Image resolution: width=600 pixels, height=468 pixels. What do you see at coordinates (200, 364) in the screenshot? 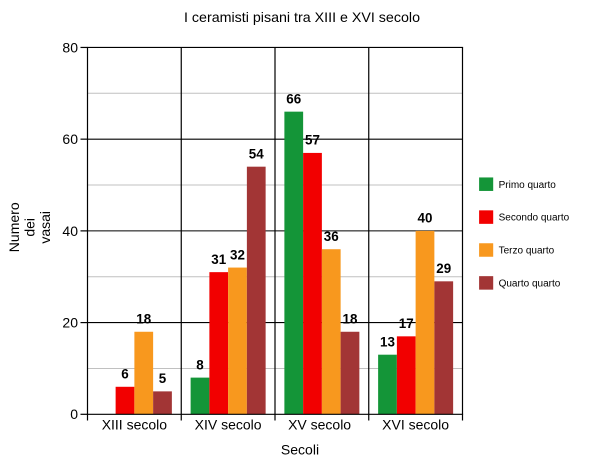
I see `svg-text: 8` at bounding box center [200, 364].